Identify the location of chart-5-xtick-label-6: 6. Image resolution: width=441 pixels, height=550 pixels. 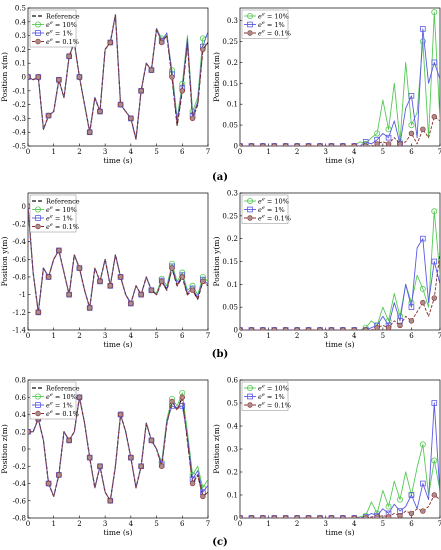
(182, 524).